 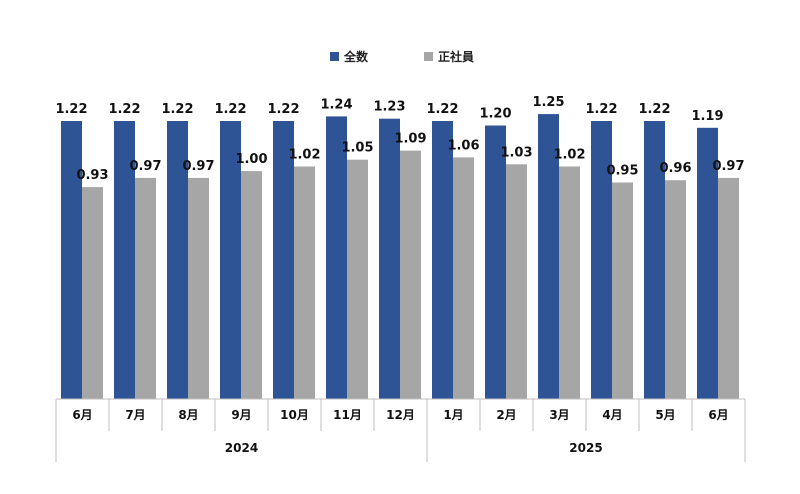 I want to click on legend-label-regular: 正社員, so click(x=456, y=56).